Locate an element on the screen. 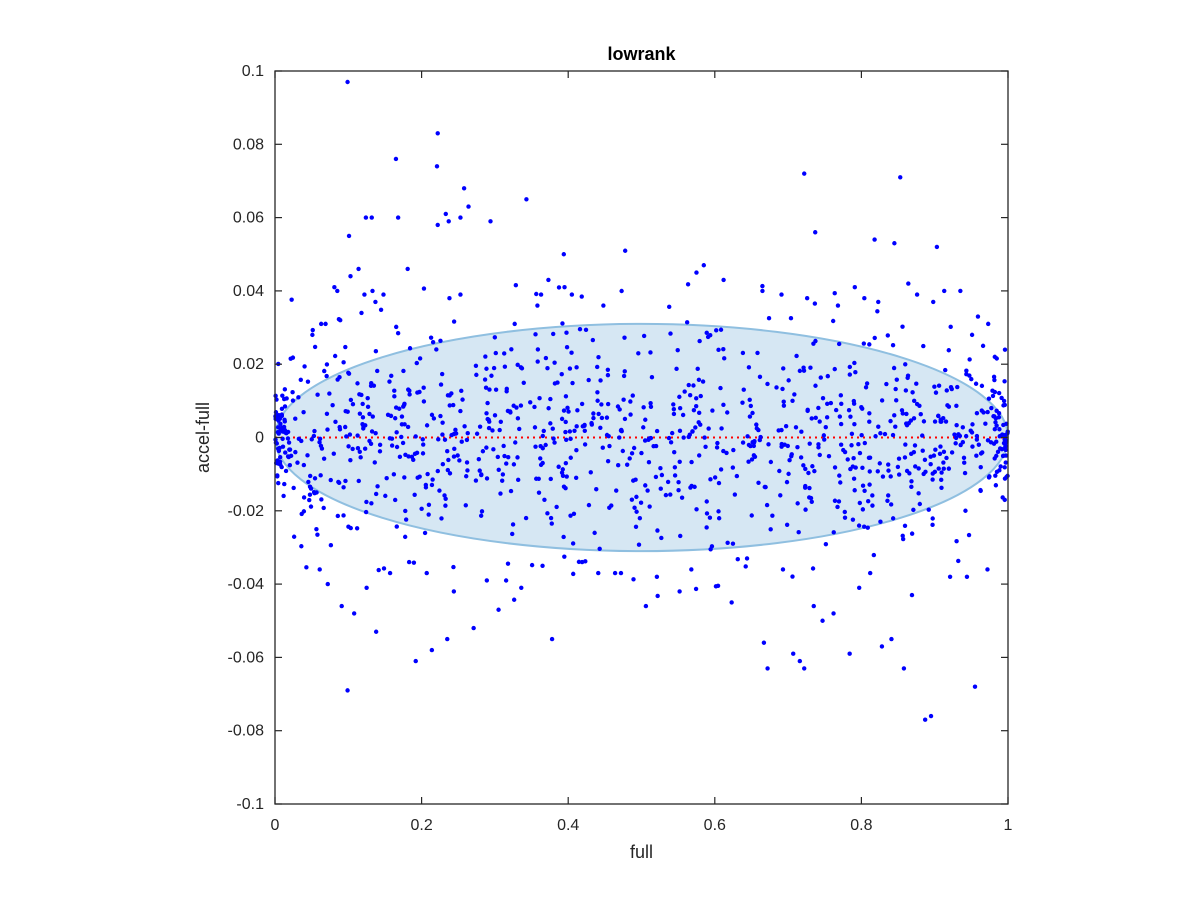  y-tick-label: -0.08 is located at coordinates (246, 731).